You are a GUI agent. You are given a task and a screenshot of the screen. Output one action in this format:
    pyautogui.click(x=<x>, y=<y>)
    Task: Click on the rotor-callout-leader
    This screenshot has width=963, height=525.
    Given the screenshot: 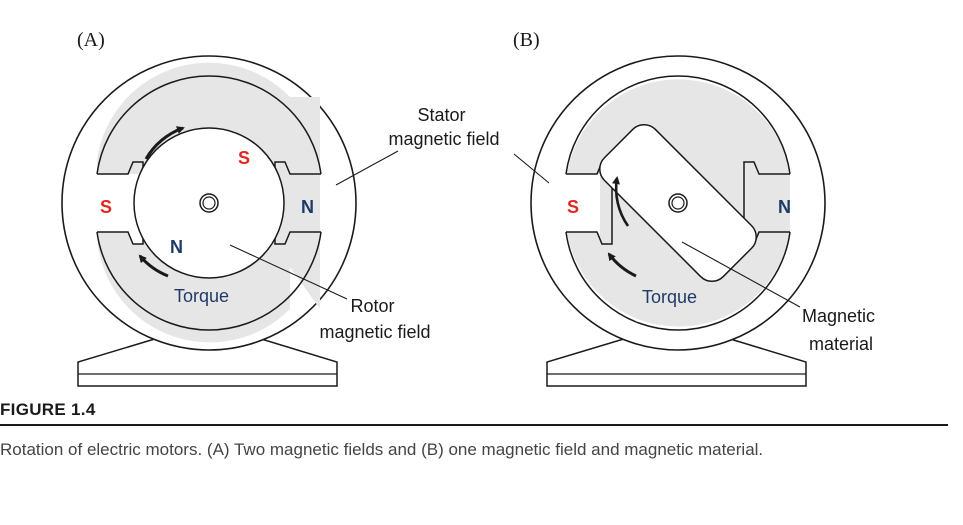 What is the action you would take?
    pyautogui.click(x=288, y=272)
    